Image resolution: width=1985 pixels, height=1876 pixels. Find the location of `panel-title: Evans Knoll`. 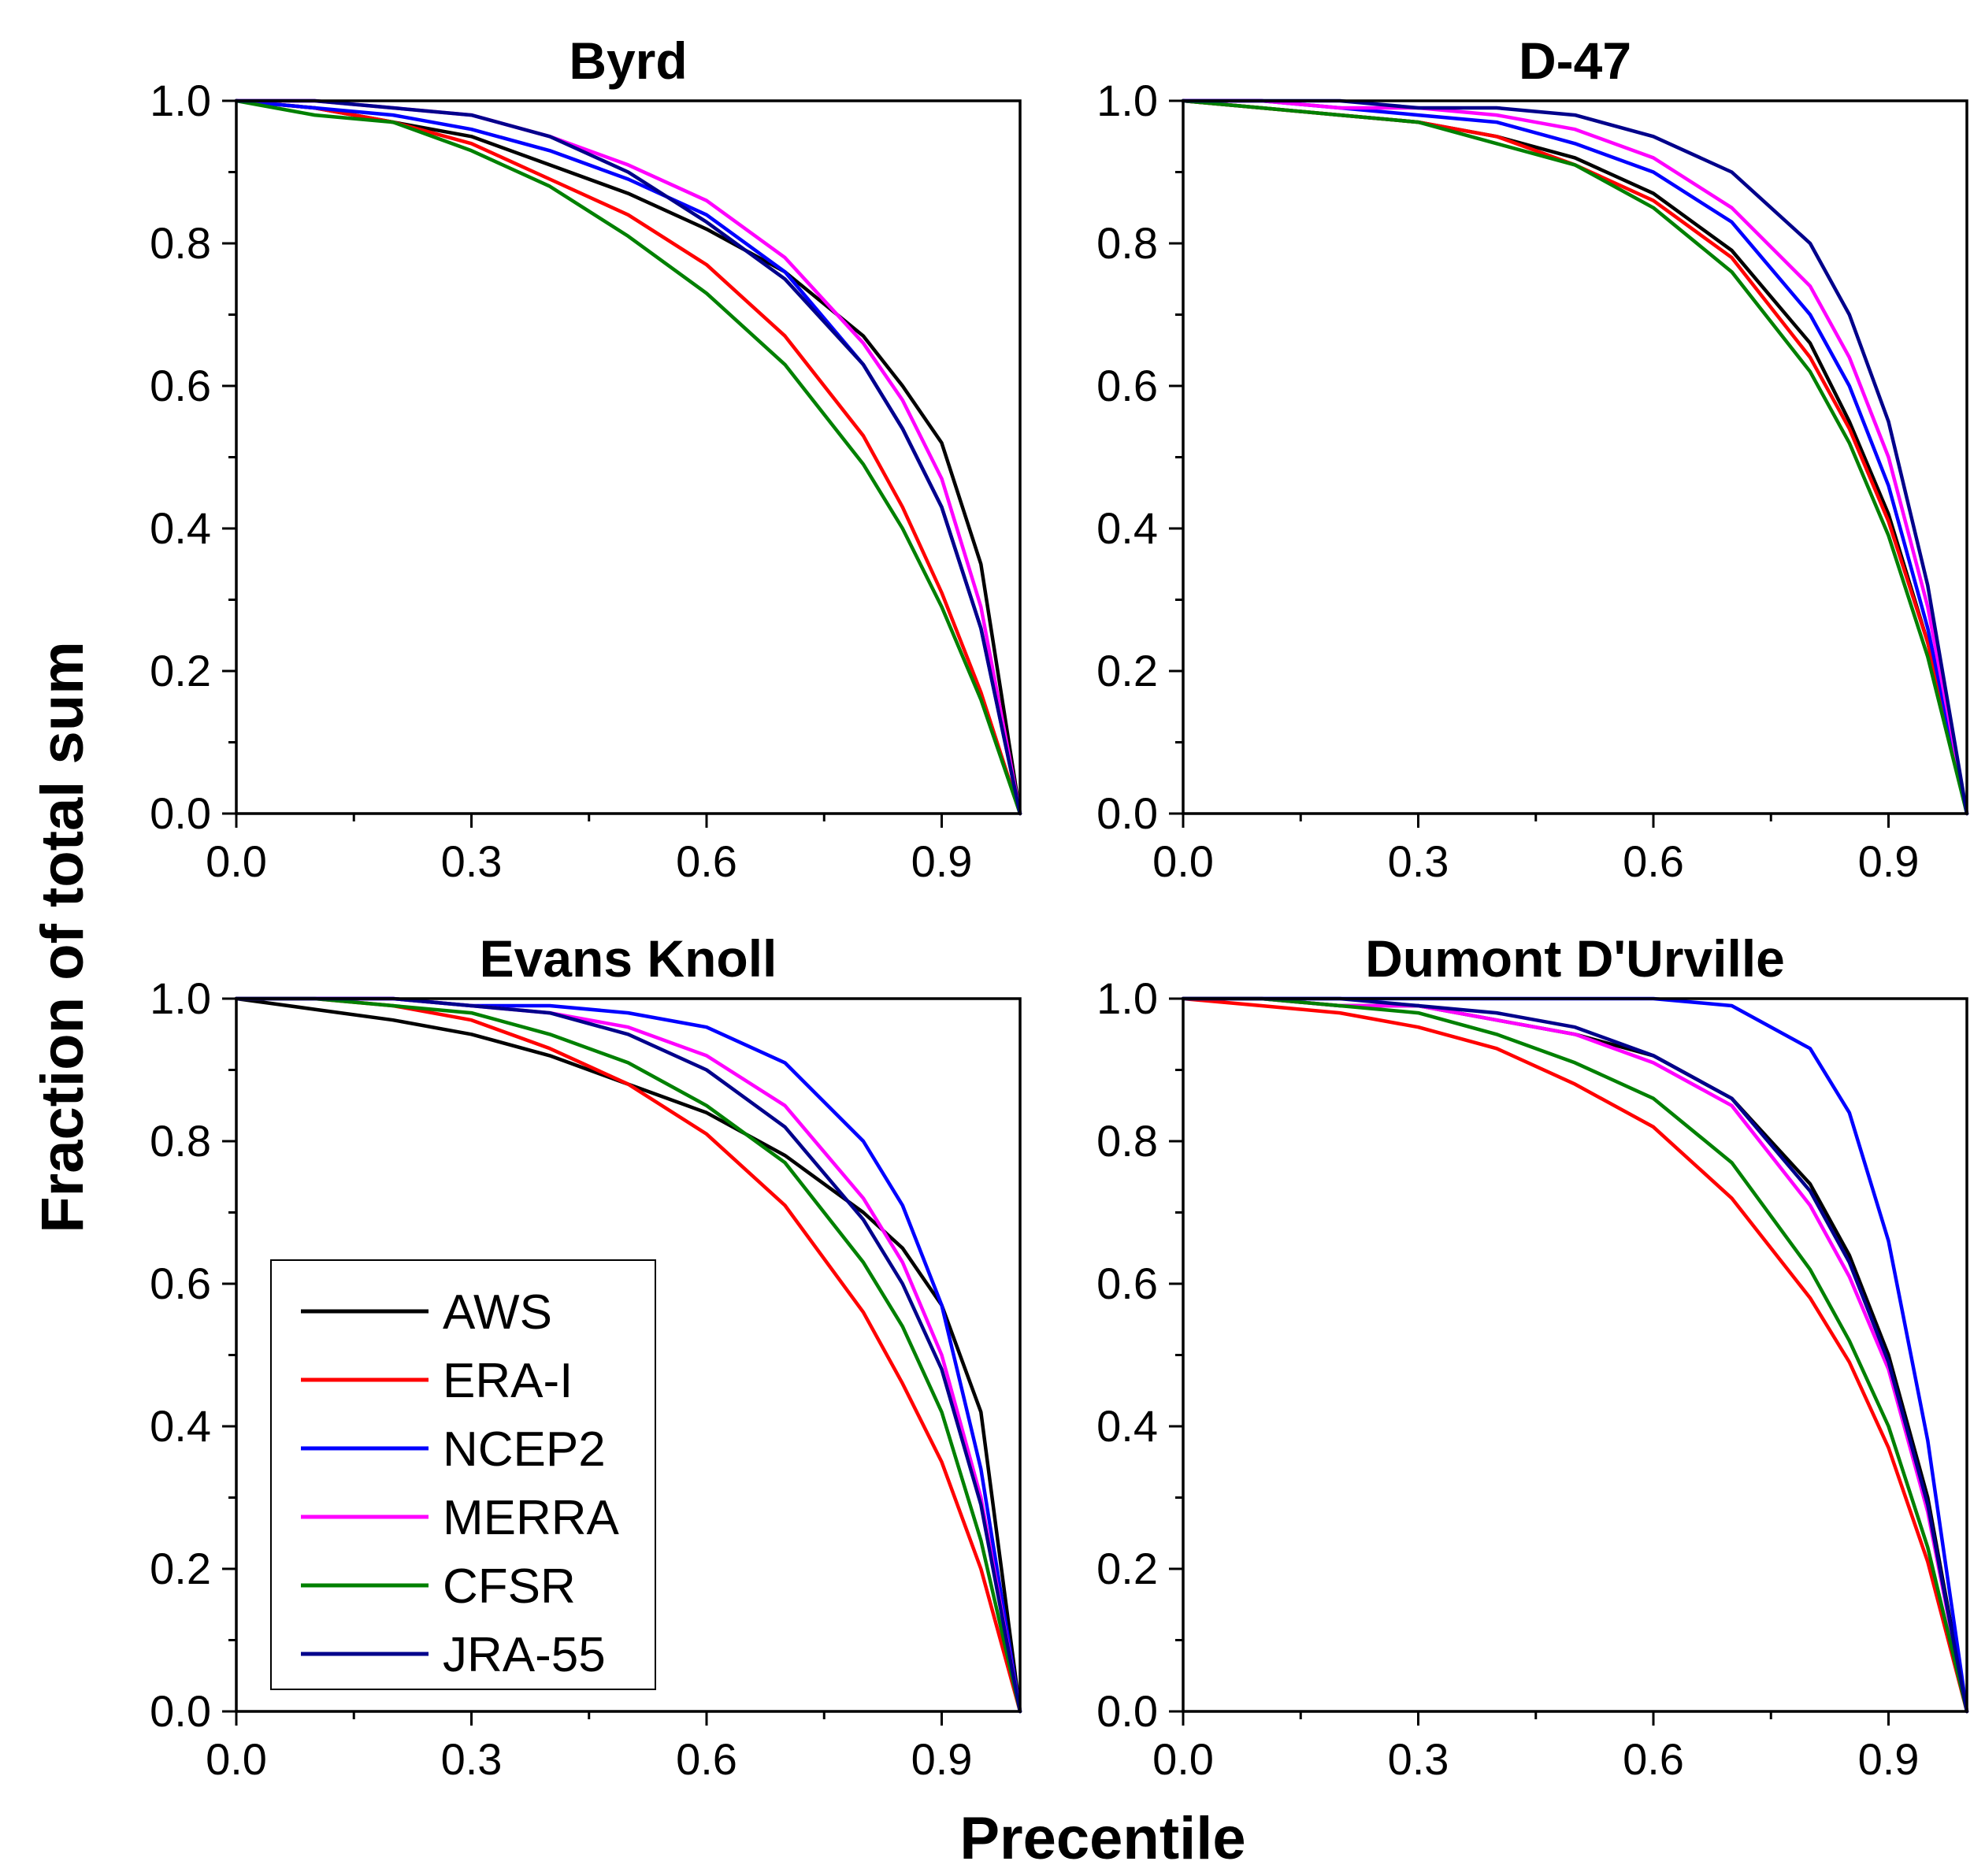

panel-title: Evans Knoll is located at coordinates (628, 958).